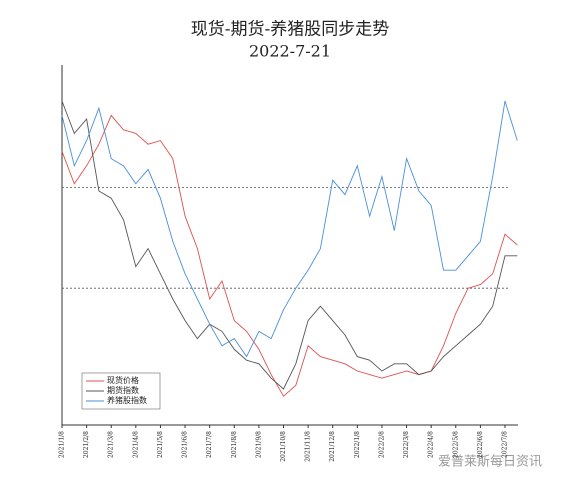  I want to click on x-tick-label: 2021/3/8, so click(111, 444).